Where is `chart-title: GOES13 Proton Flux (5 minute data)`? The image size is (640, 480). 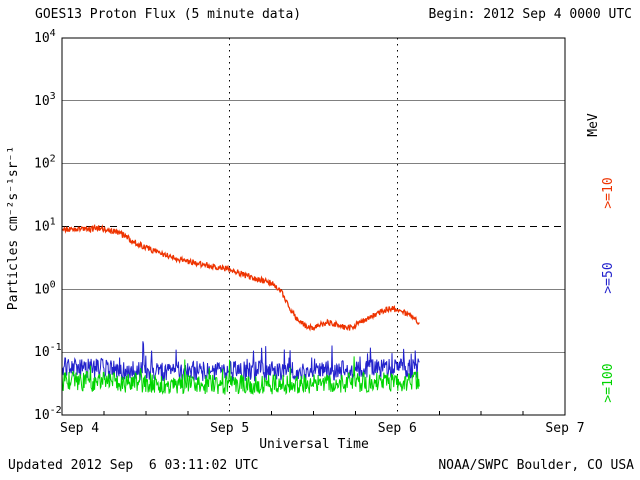
chart-title: GOES13 Proton Flux (5 minute data) is located at coordinates (168, 14).